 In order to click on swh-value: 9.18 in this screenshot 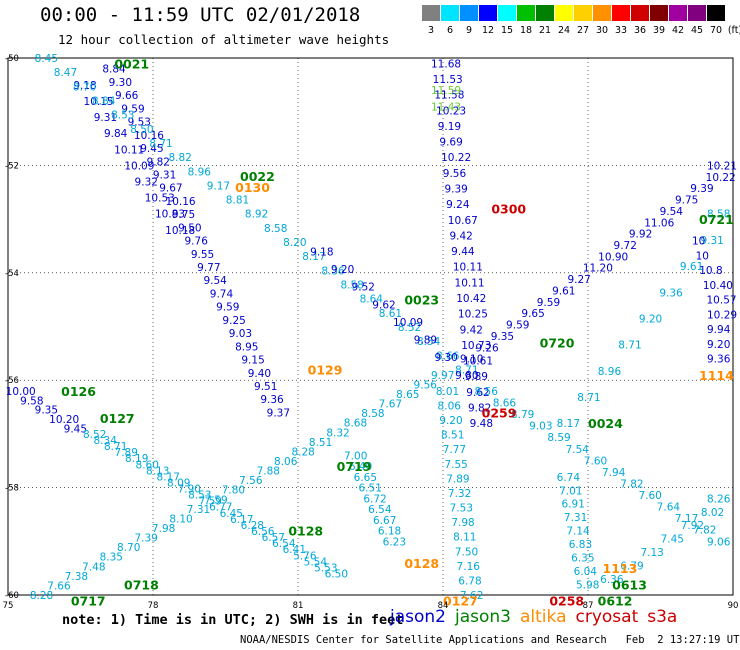, I will do `click(84, 86)`.